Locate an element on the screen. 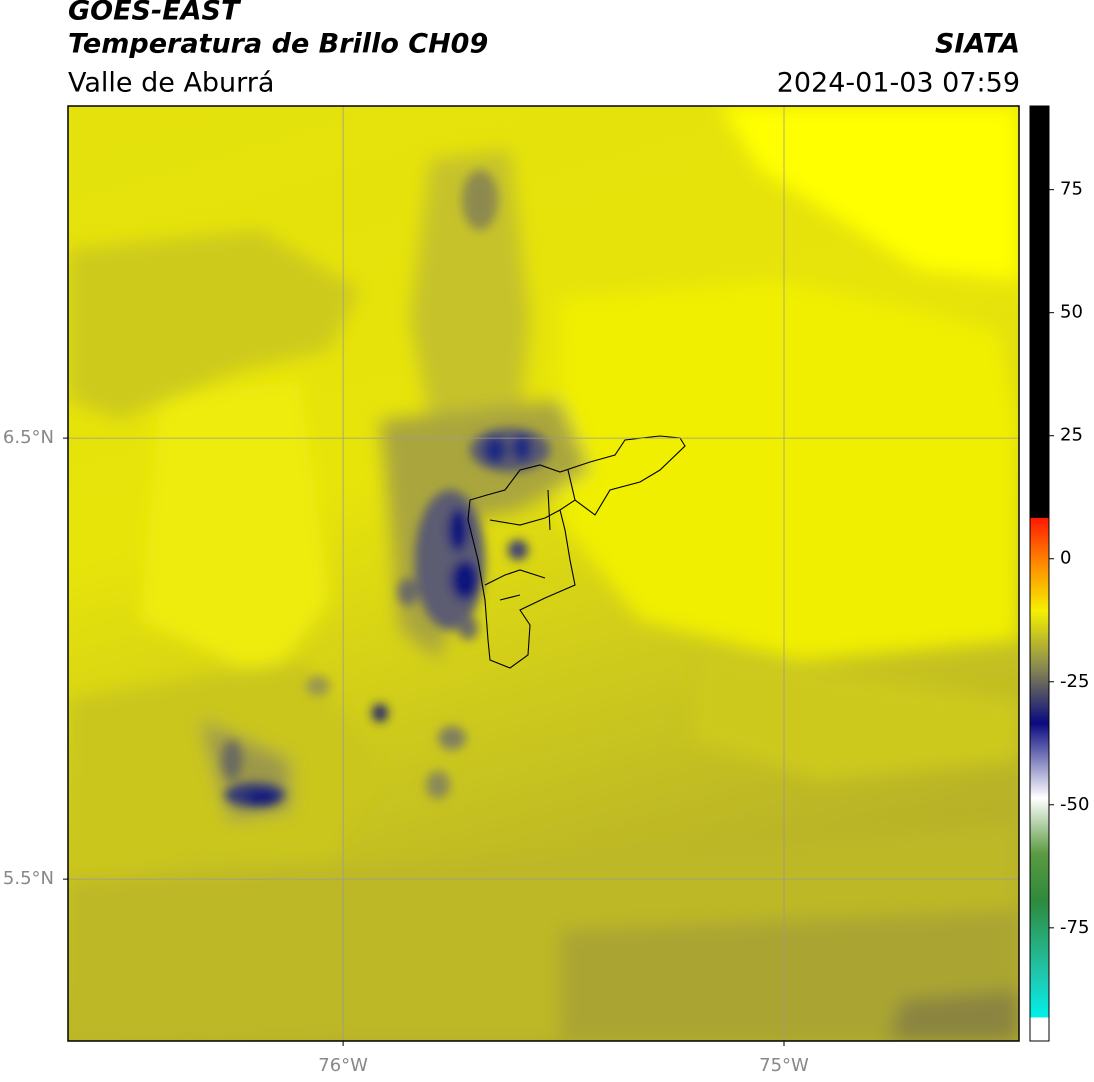  subtitle: Temperatura de Brillo CH09 is located at coordinates (278, 44).